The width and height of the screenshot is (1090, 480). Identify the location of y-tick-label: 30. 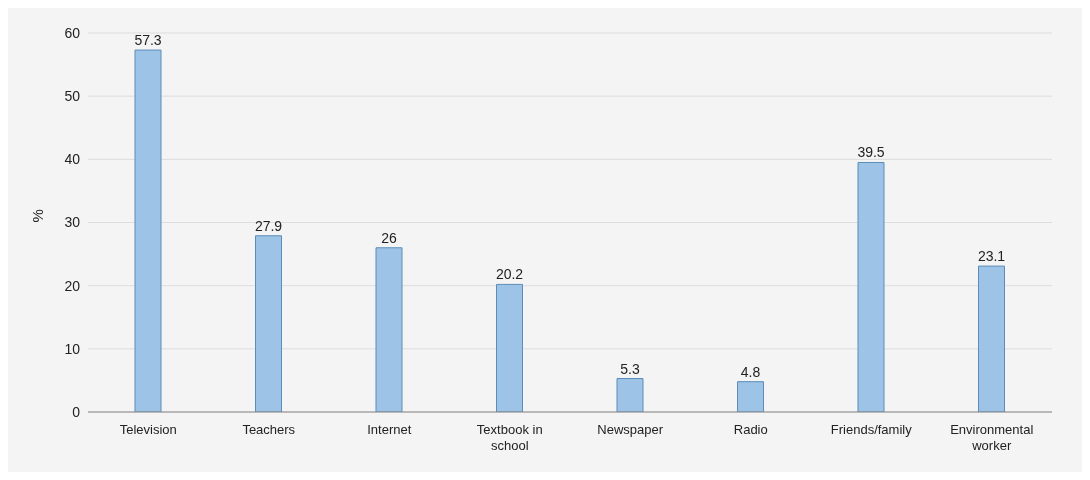
(72, 222).